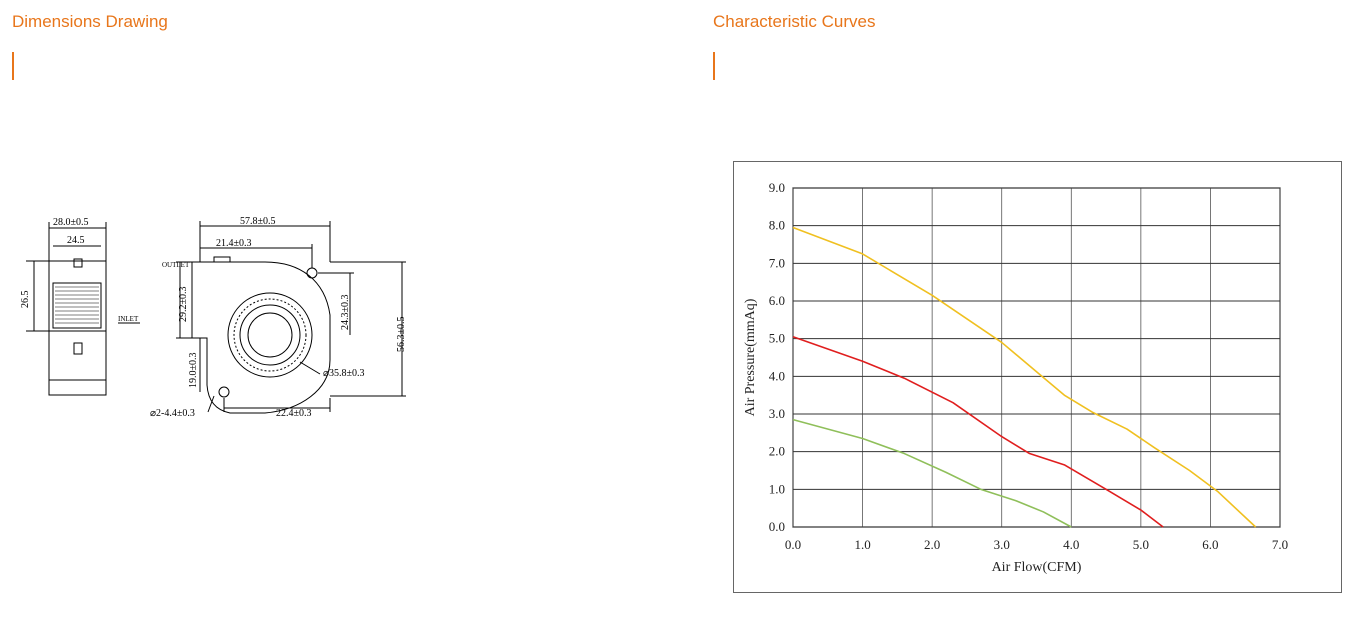 The image size is (1350, 626). What do you see at coordinates (401, 335) in the screenshot?
I see `dim-total-height: 56.3±0.5` at bounding box center [401, 335].